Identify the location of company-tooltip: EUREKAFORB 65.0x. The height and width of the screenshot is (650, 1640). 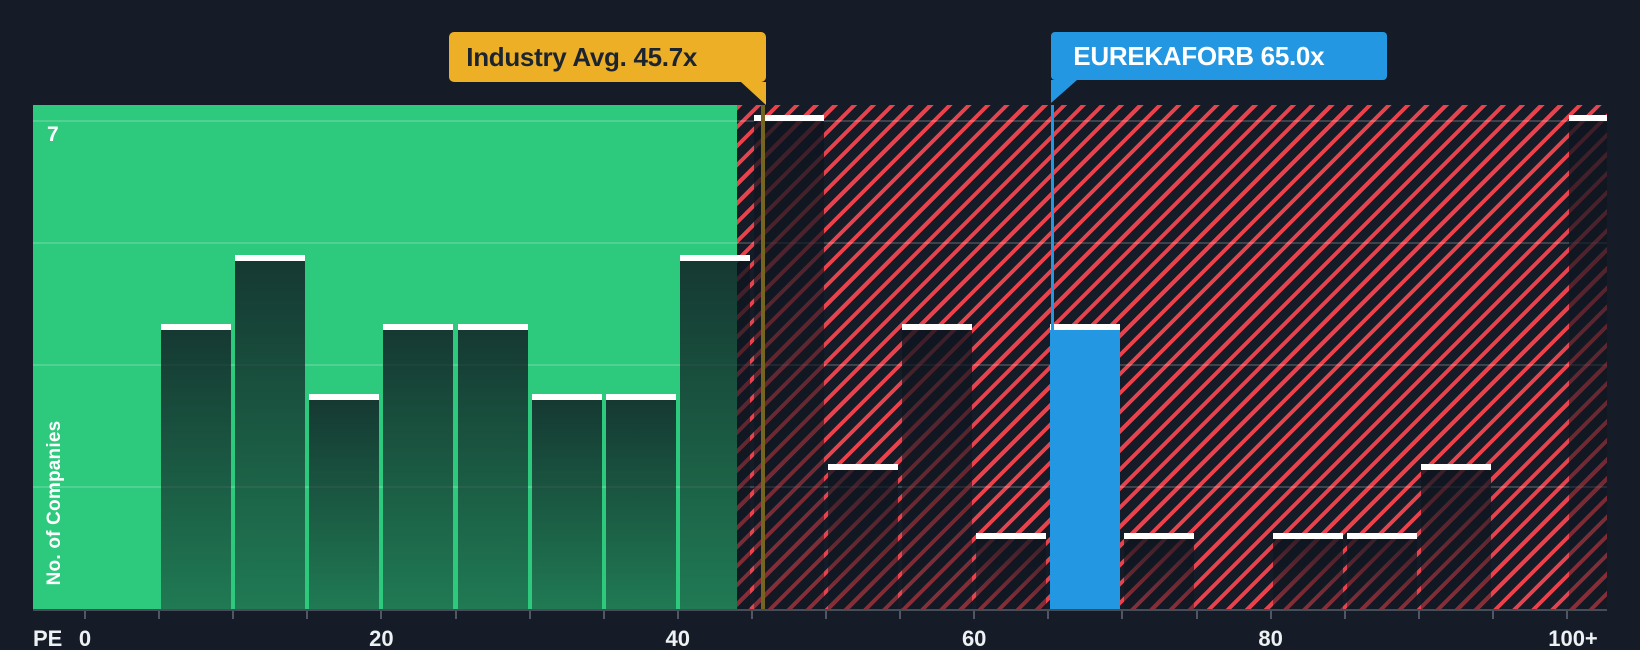
(1219, 67).